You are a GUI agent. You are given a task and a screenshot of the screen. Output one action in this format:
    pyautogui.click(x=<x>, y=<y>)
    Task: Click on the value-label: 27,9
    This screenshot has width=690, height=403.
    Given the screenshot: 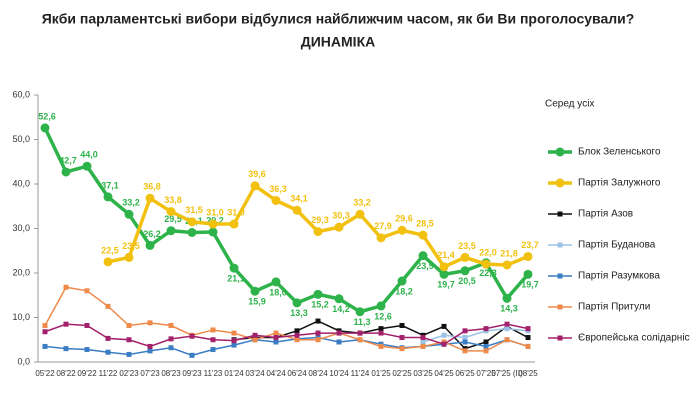 What is the action you would take?
    pyautogui.click(x=383, y=226)
    